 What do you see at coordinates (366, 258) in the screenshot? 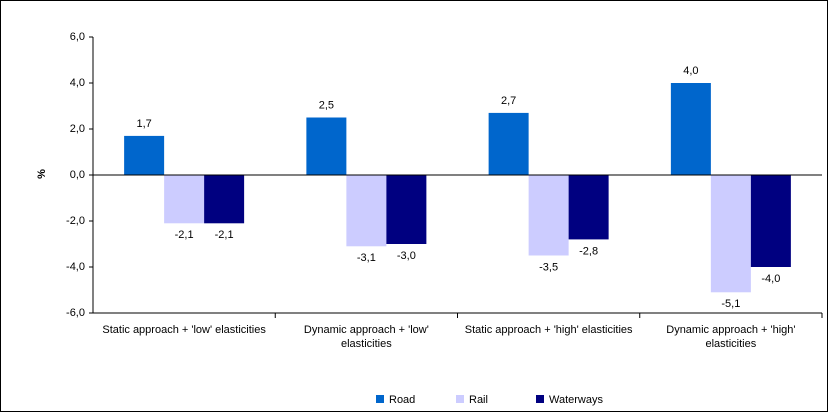
I see `data-label: -3,1` at bounding box center [366, 258].